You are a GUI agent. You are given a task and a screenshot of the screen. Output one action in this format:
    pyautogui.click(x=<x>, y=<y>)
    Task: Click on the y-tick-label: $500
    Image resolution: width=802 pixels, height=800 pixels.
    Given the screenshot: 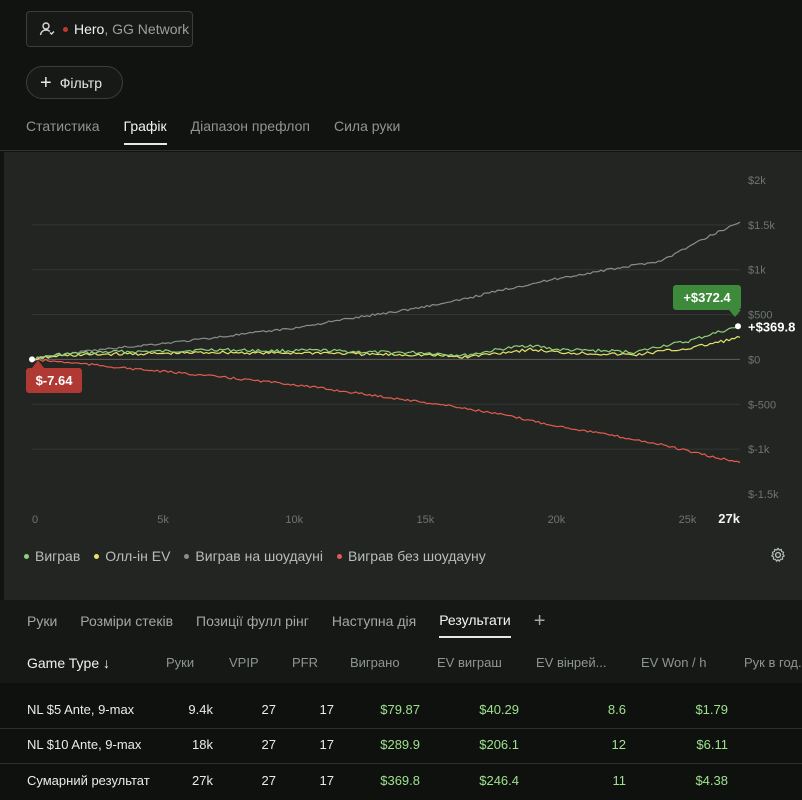 What is the action you would take?
    pyautogui.click(x=760, y=316)
    